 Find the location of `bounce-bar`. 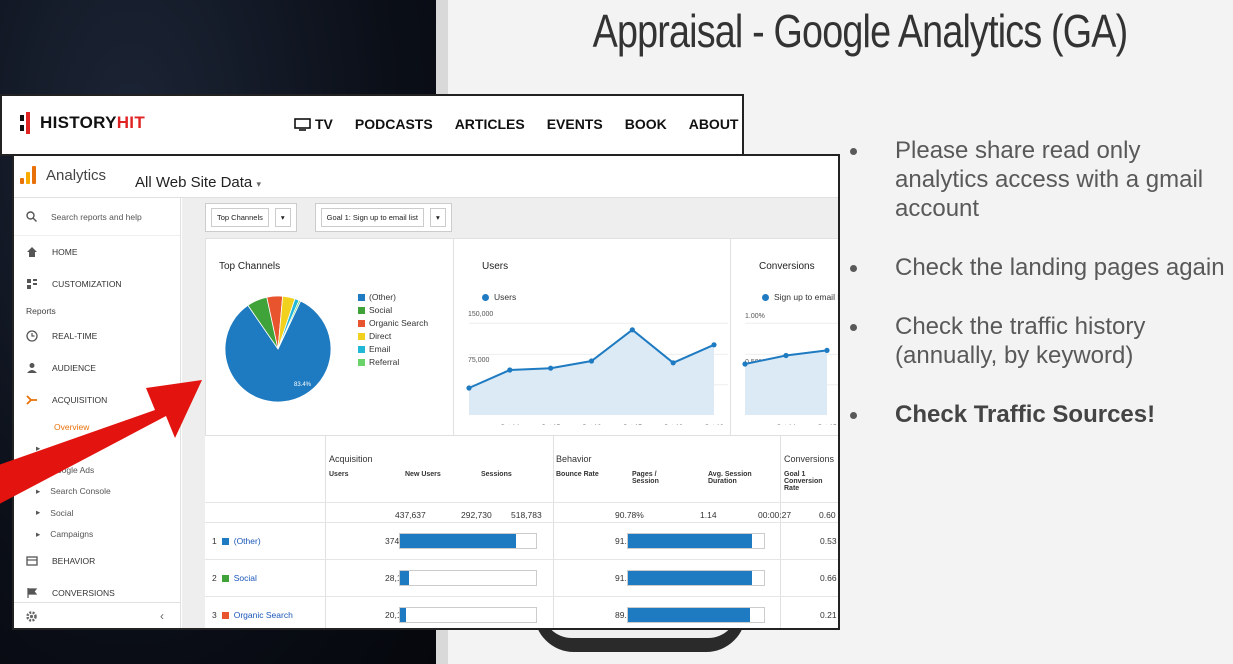

bounce-bar is located at coordinates (696, 578).